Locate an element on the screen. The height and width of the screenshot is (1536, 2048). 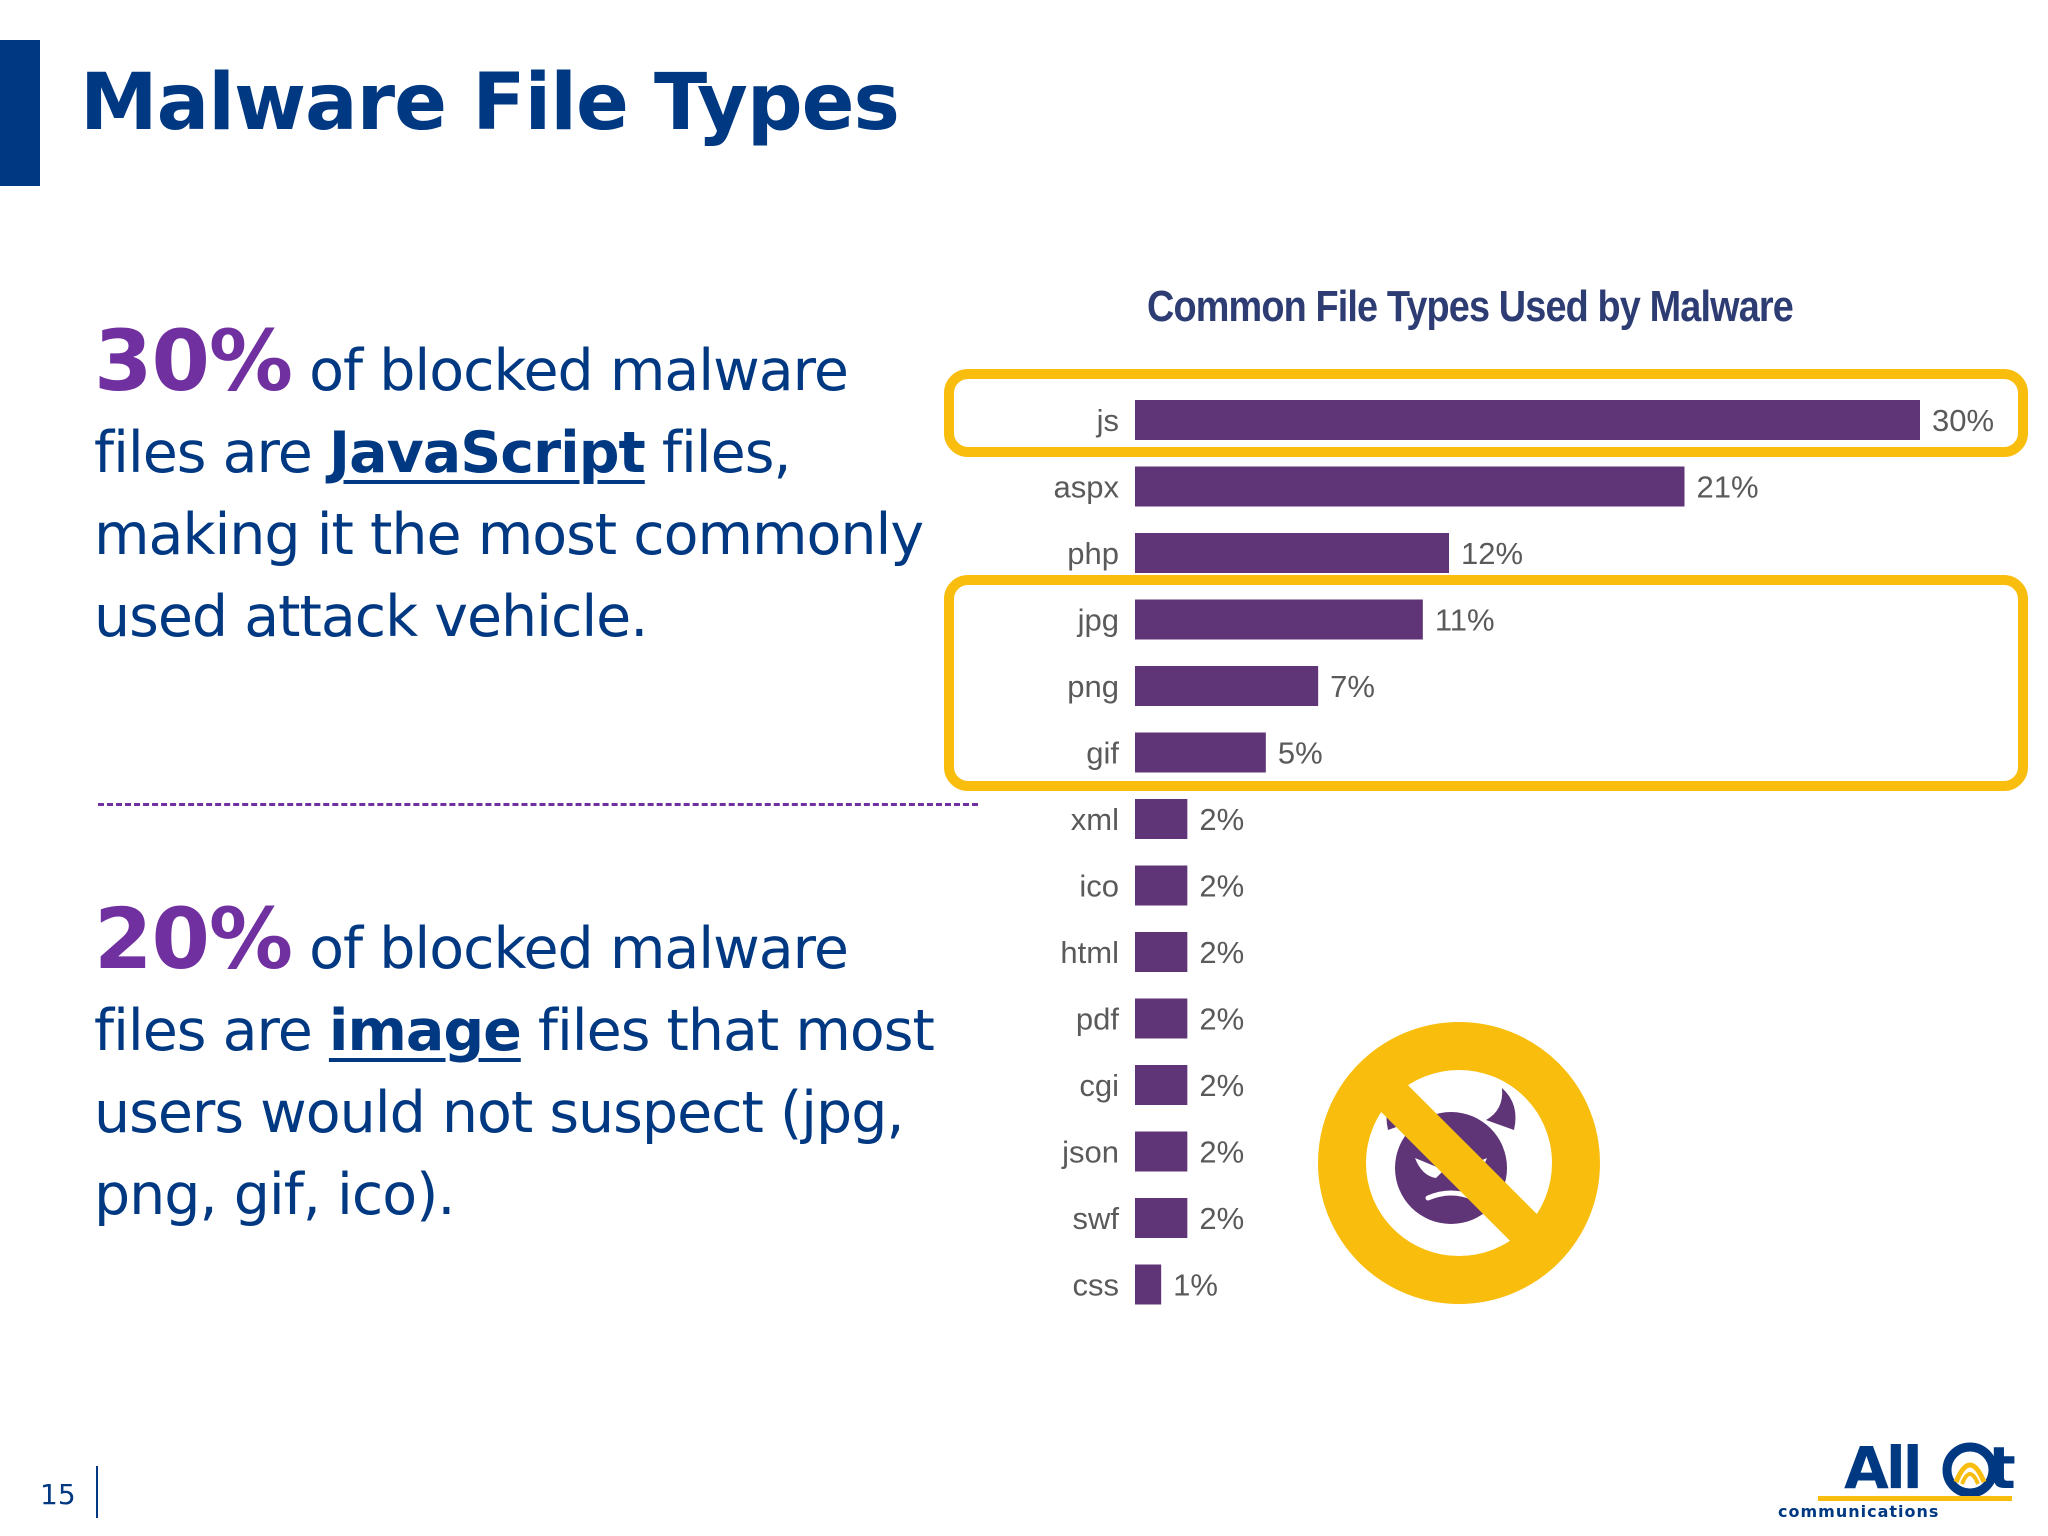
stat-percent: 30% is located at coordinates (193, 361).